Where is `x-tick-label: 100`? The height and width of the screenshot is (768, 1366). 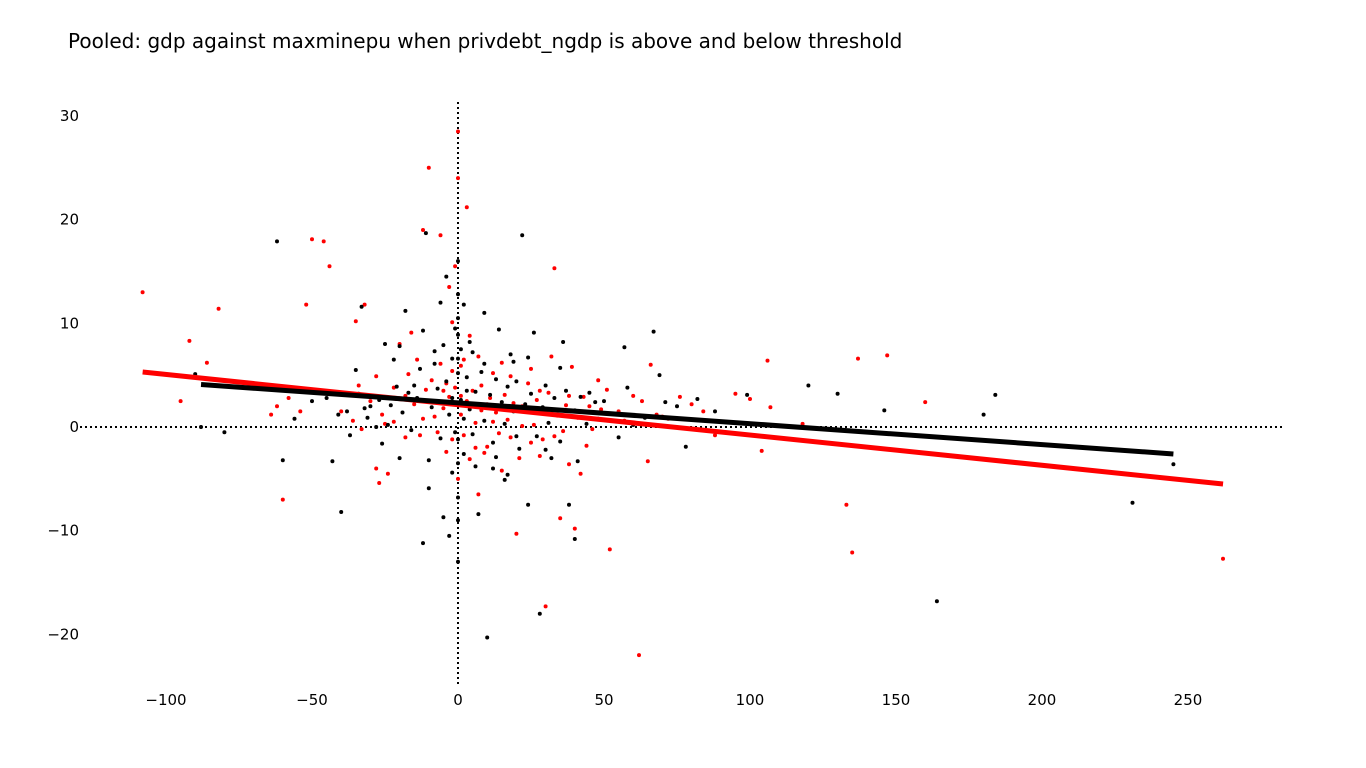
x-tick-label: 100 is located at coordinates (750, 700).